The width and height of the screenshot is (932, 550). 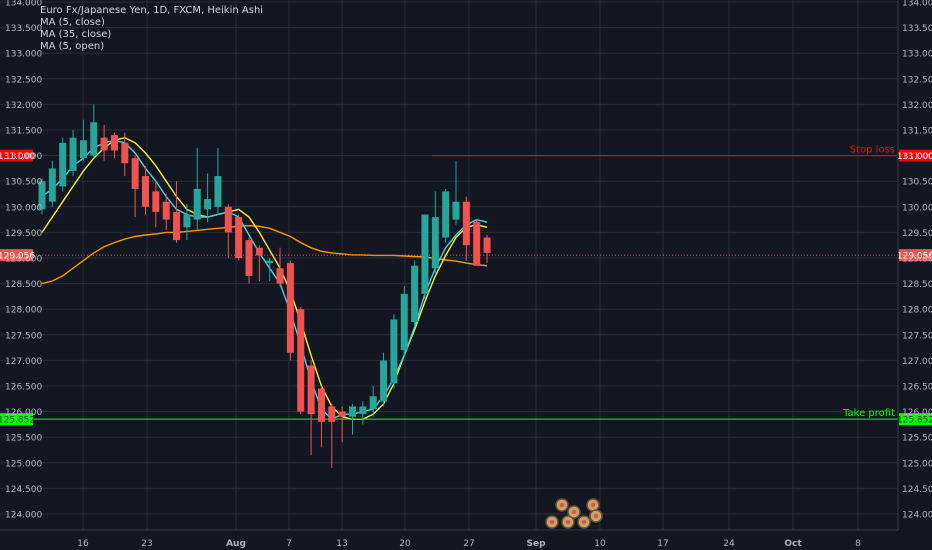 I want to click on right-price-tick-label: 125.000, so click(x=917, y=464).